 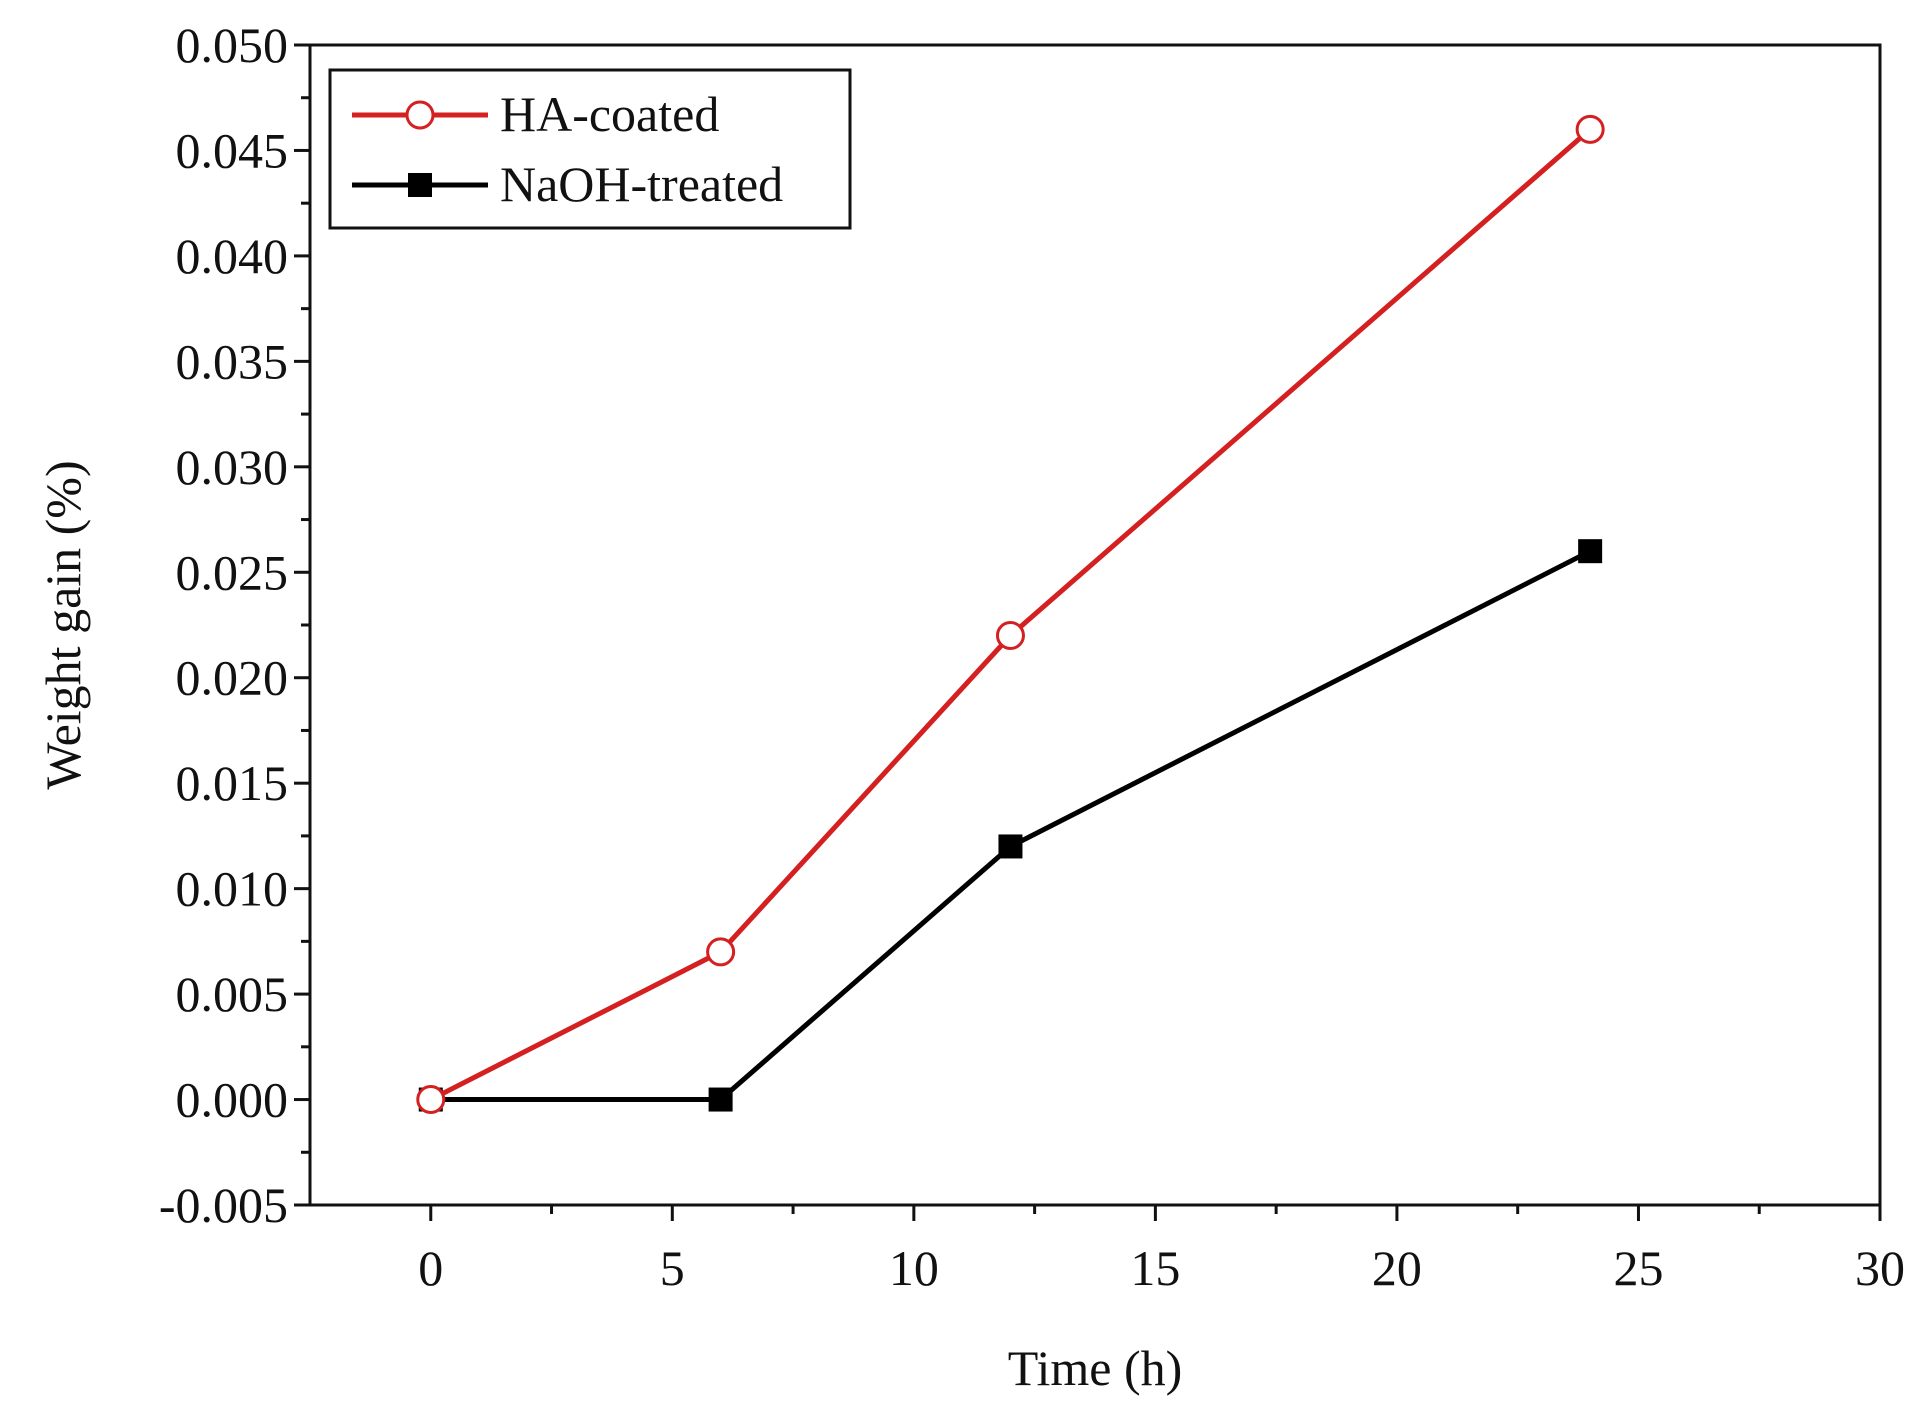 I want to click on y-tick-label: 0.010, so click(x=232, y=889).